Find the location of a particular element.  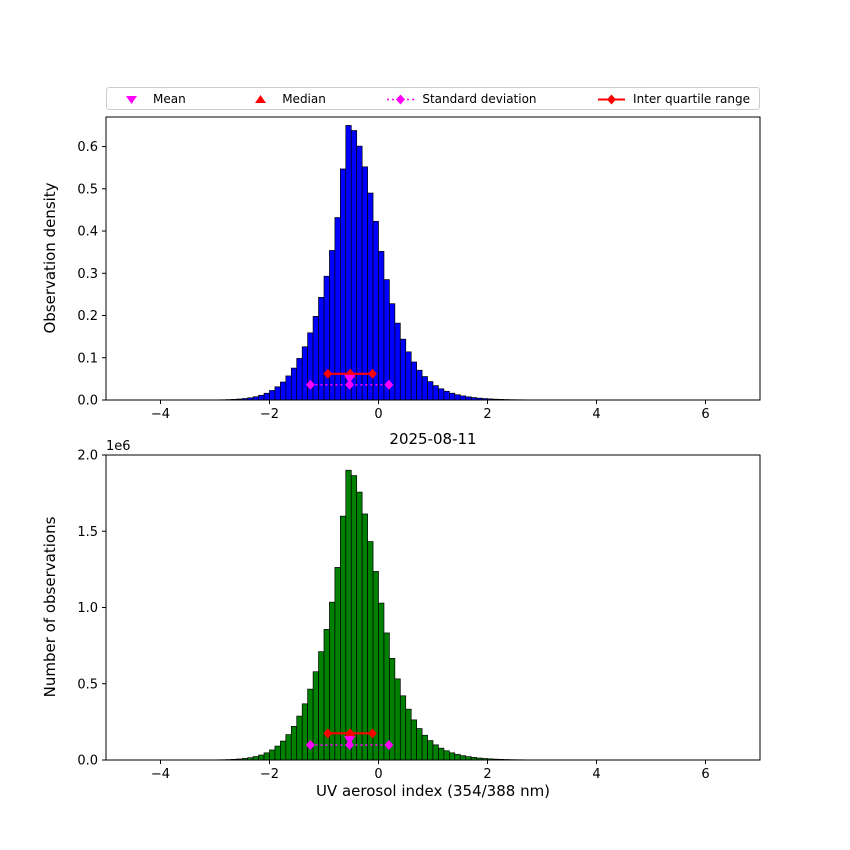

y-tick-label: 2.0 is located at coordinates (87, 456).